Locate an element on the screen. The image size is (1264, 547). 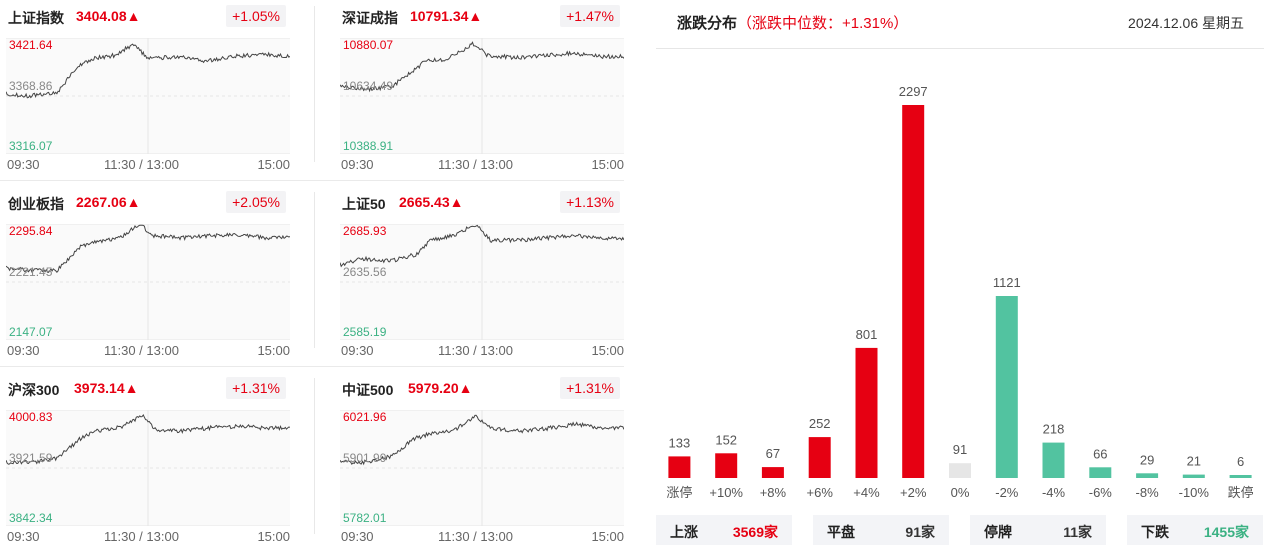
index-change-badge: +1.13% is located at coordinates (590, 202).